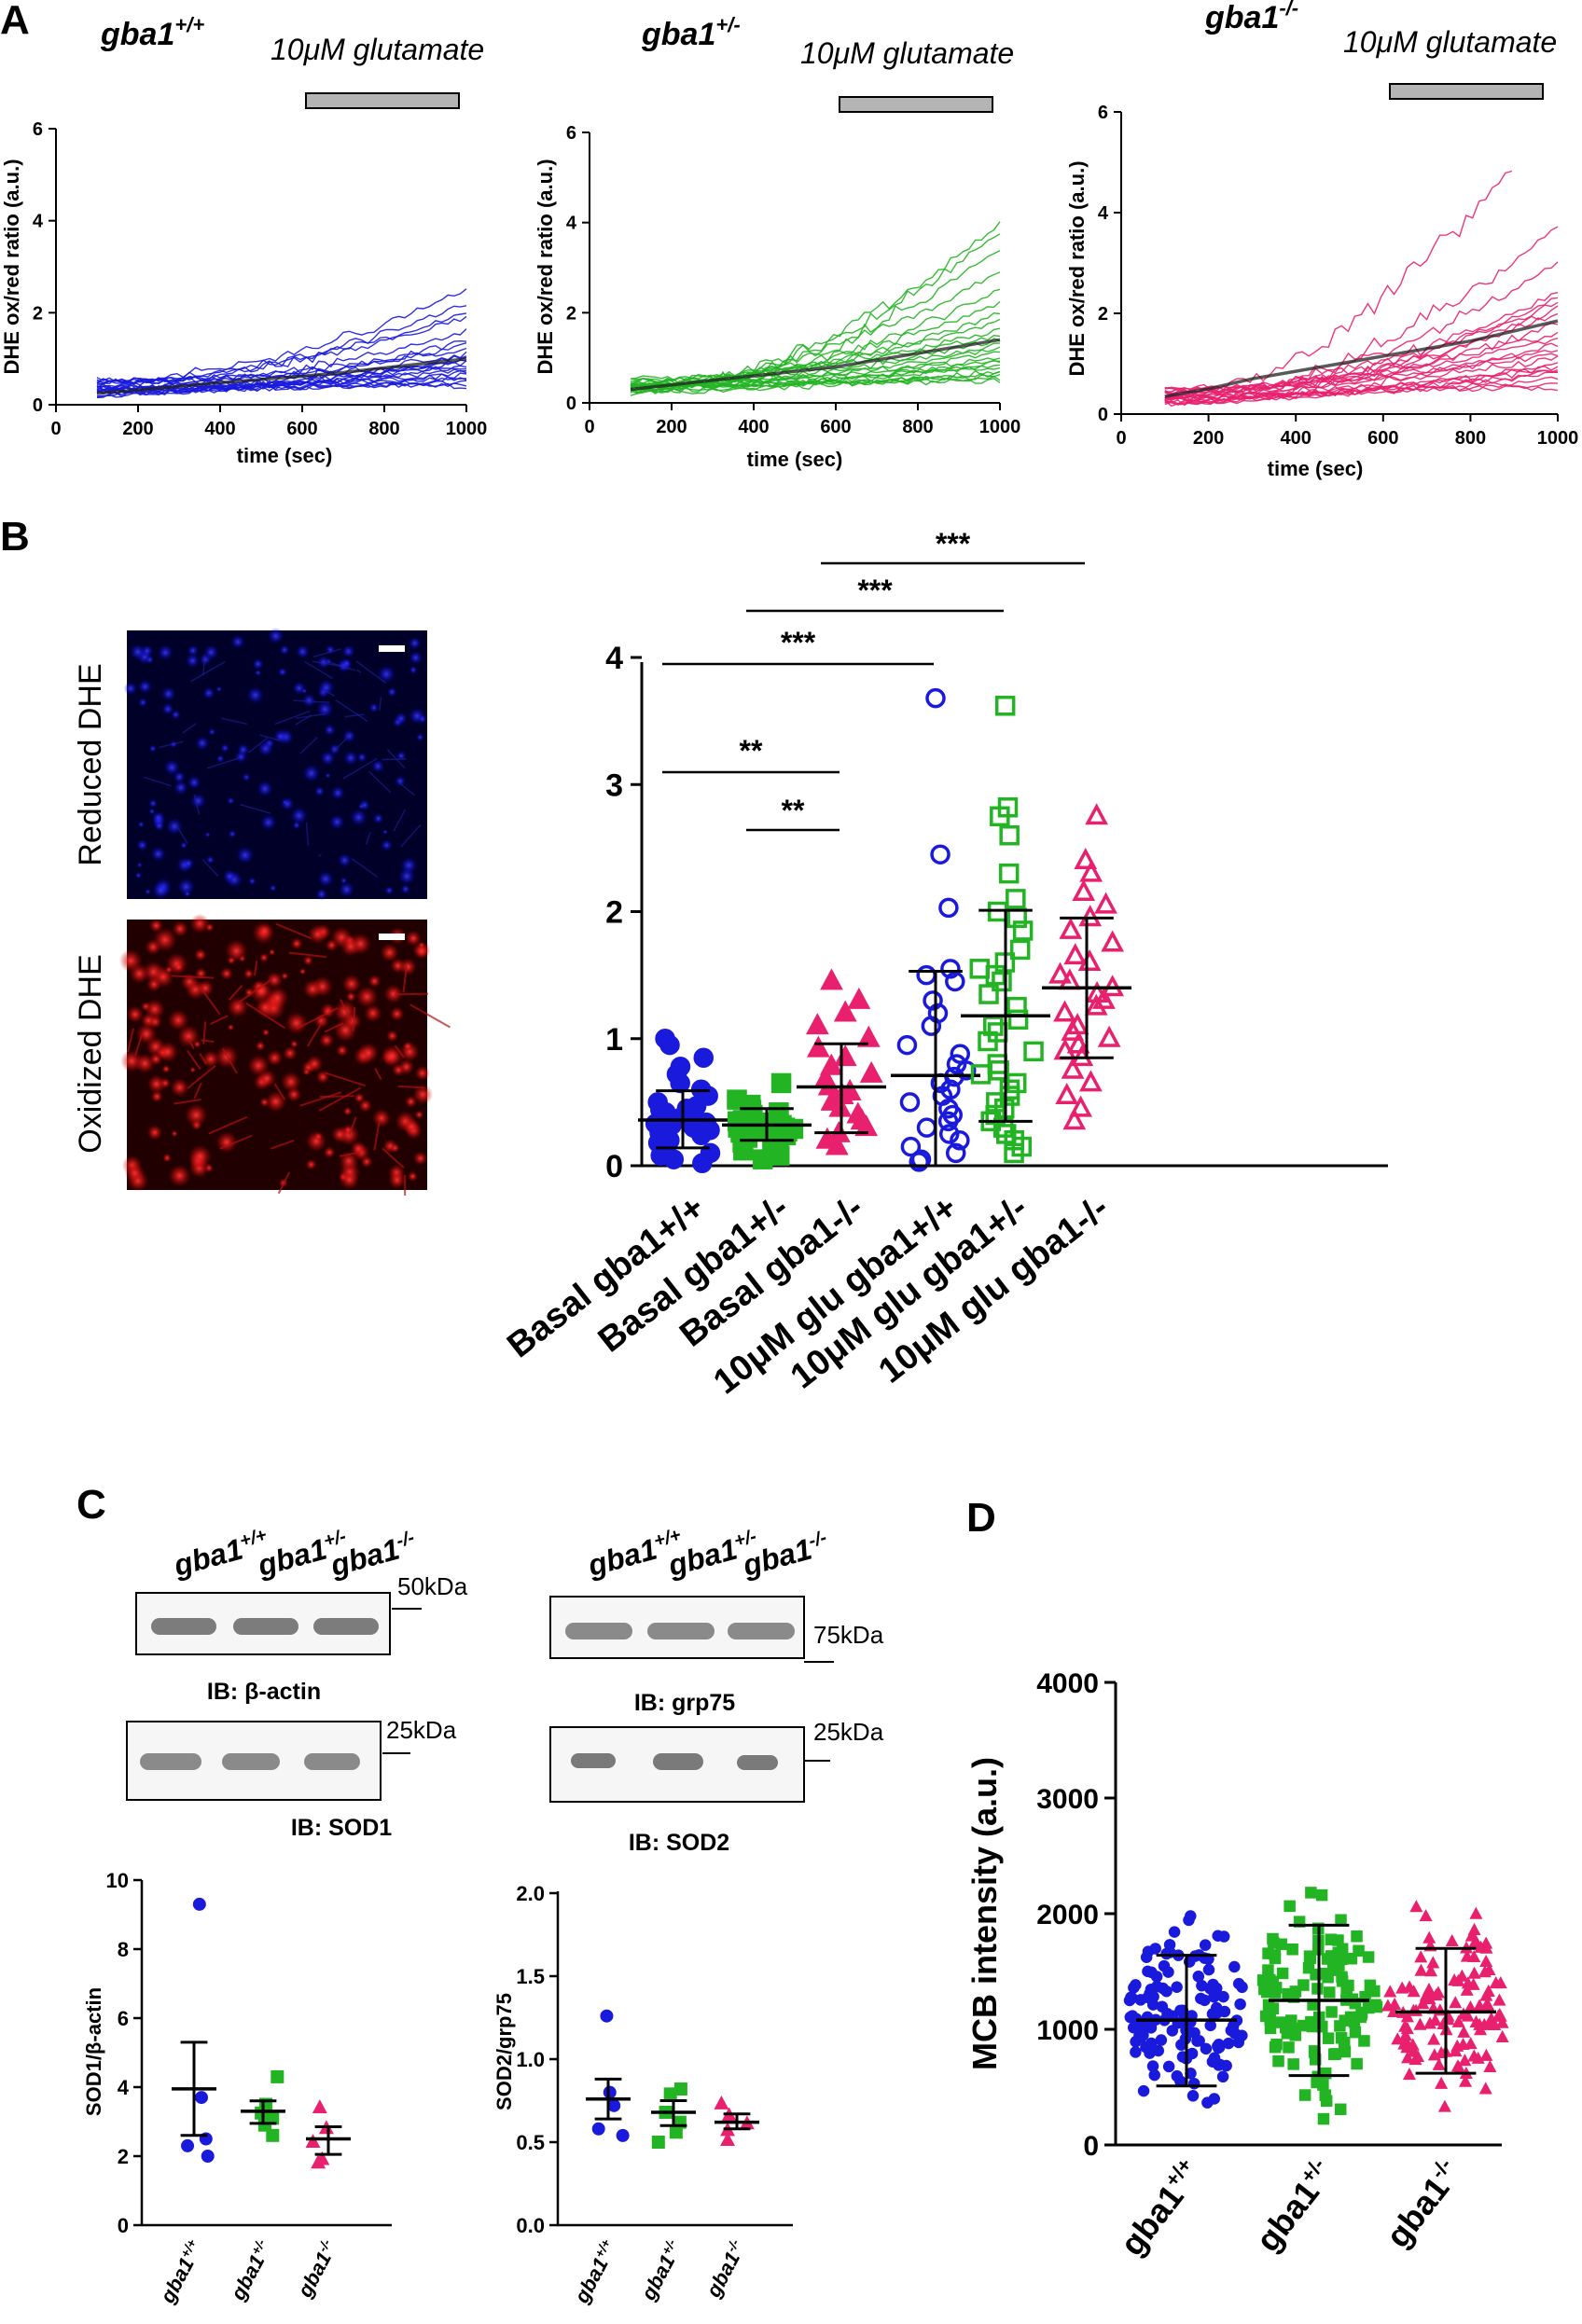 This screenshot has width=1582, height=2324. What do you see at coordinates (251, 2270) in the screenshot?
I see `category-label: gba1+/-` at bounding box center [251, 2270].